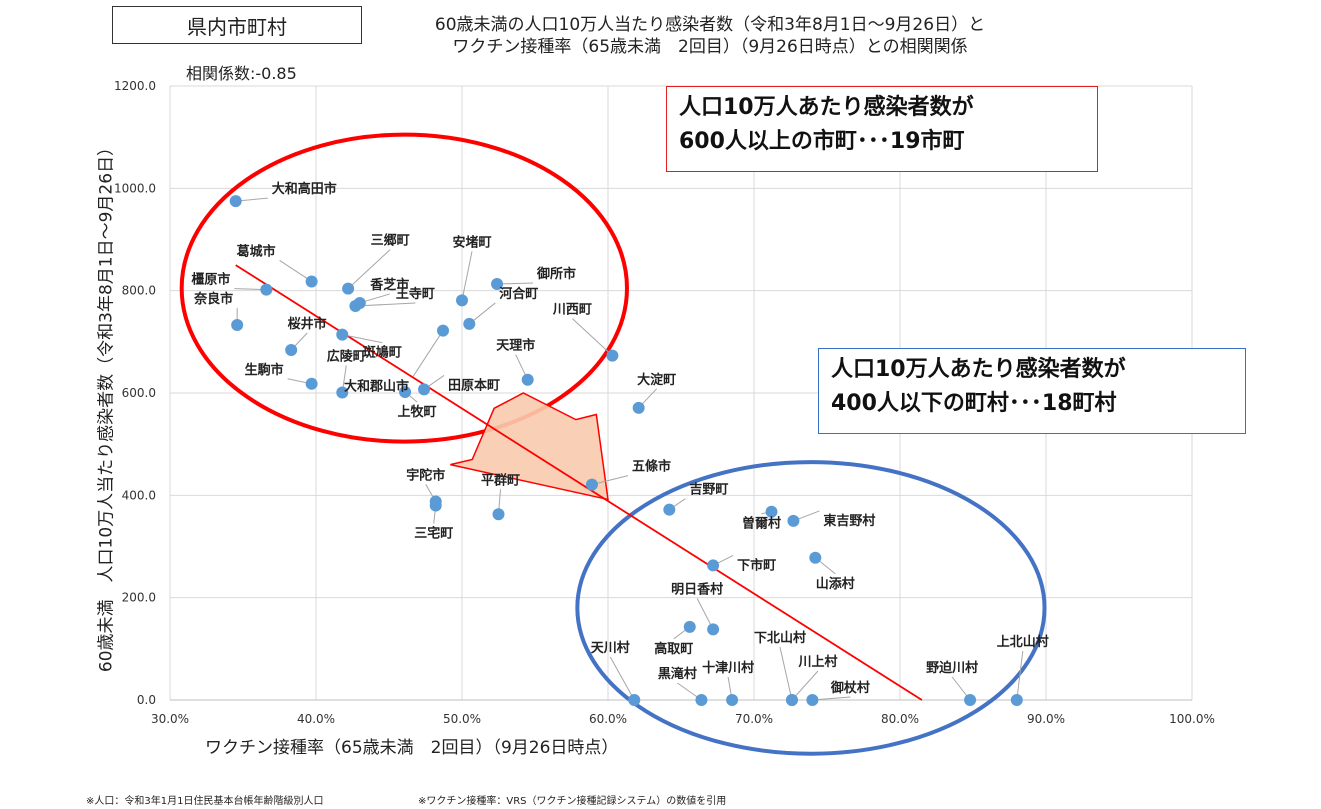  I want to click on point-label: 奈良市, so click(213, 299).